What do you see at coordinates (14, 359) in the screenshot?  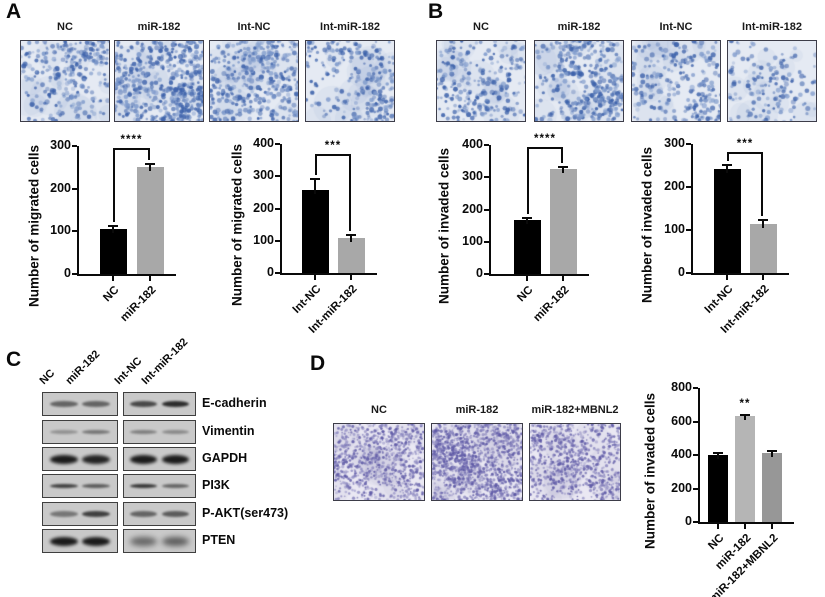 I see `panel-c-label: C` at bounding box center [14, 359].